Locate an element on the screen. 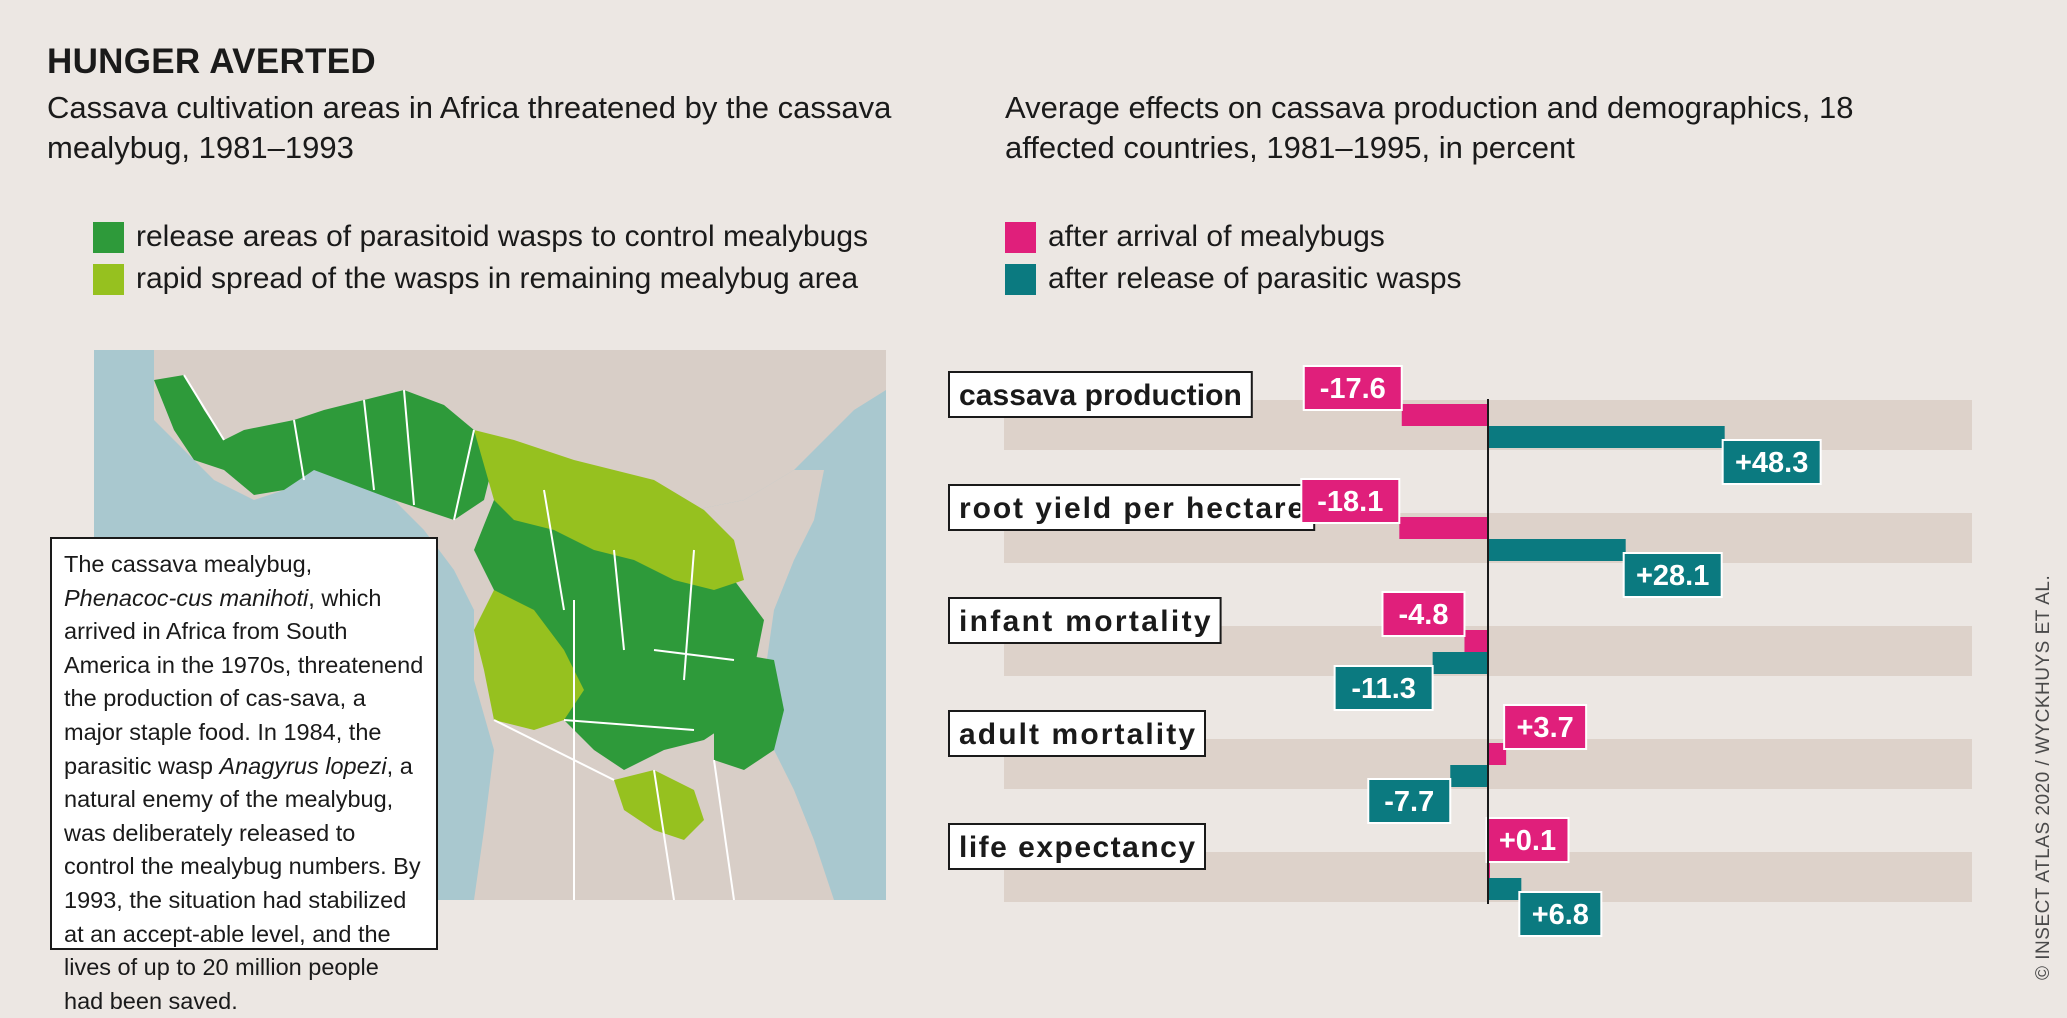  chart-legend-label: after release of parasitic wasps is located at coordinates (1255, 278).